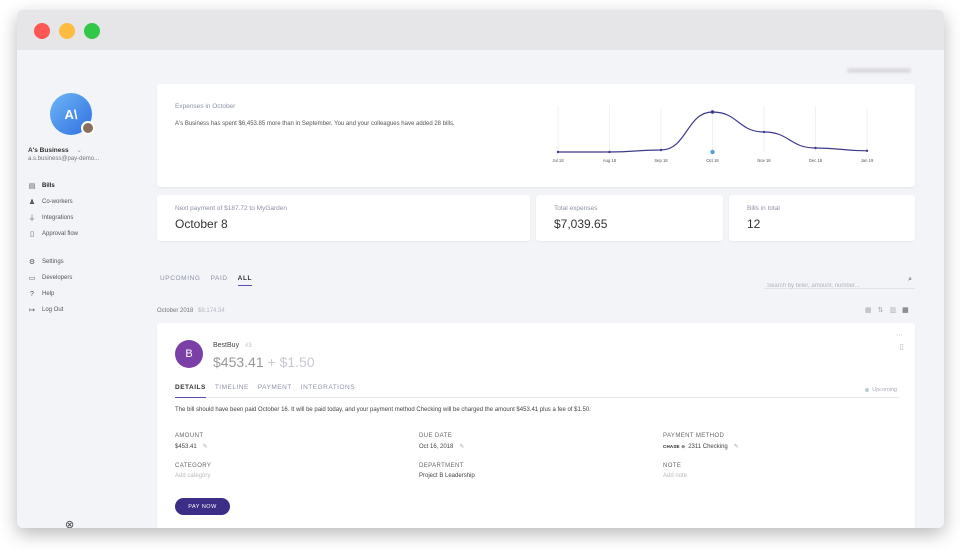  I want to click on code-icon: ▭, so click(32, 278).